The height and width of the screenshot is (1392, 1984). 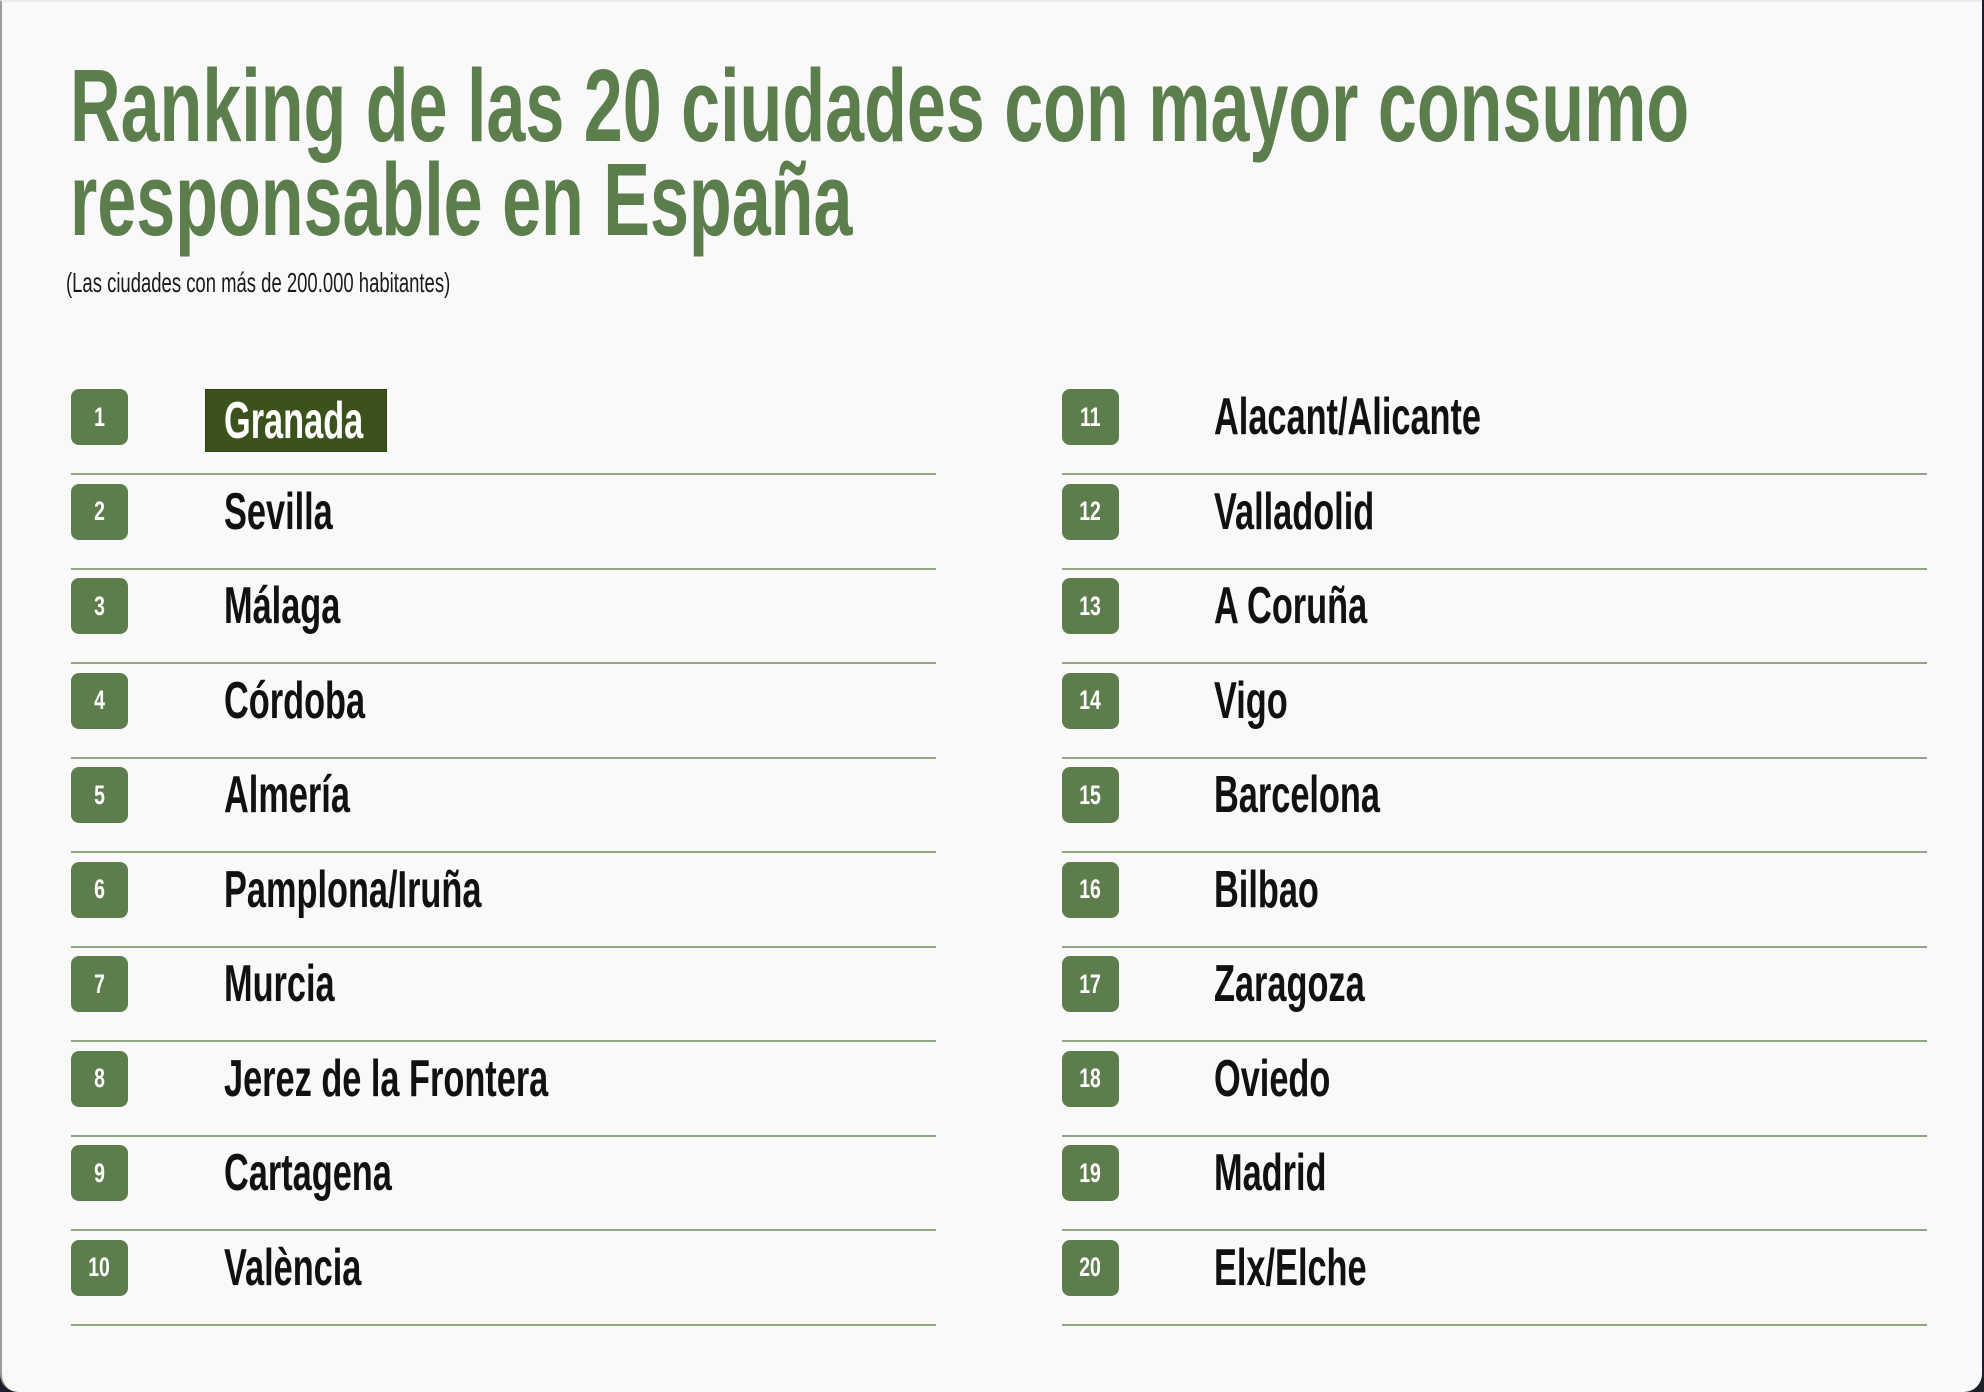 I want to click on rank-number: 14, so click(x=1090, y=700).